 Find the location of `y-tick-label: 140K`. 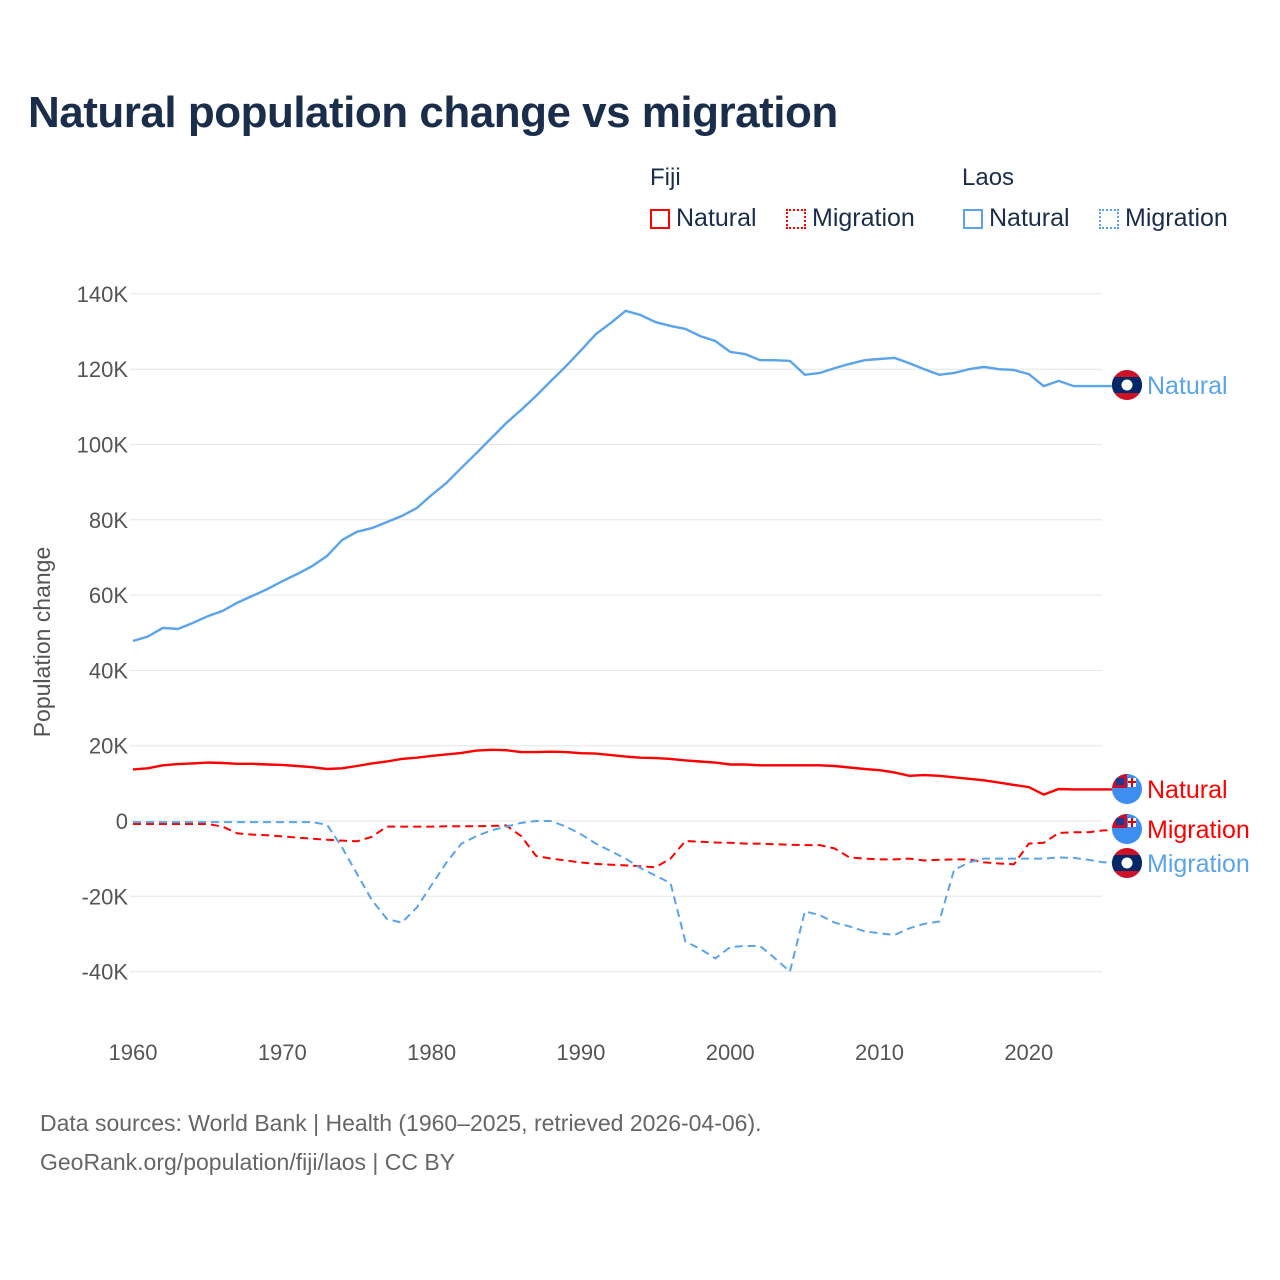

y-tick-label: 140K is located at coordinates (103, 294).